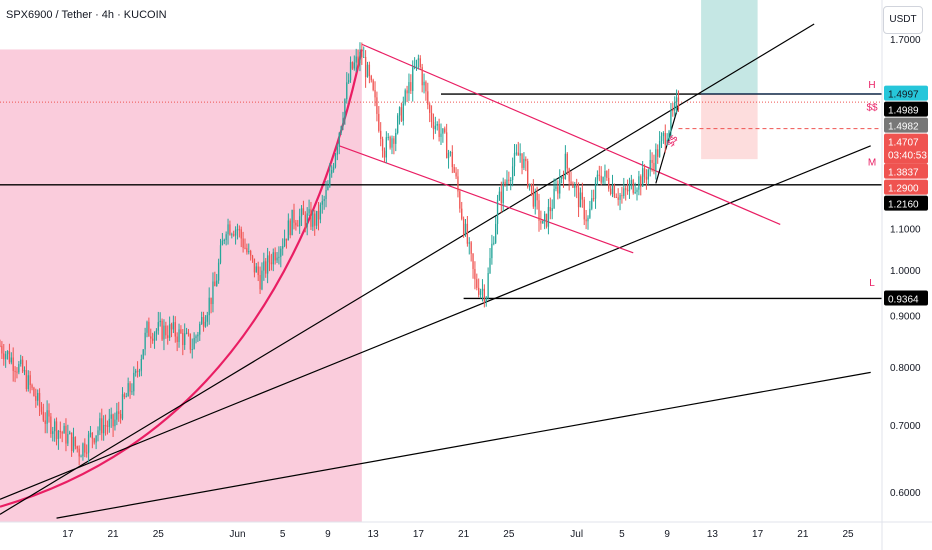  What do you see at coordinates (872, 162) in the screenshot?
I see `annotation-label: M` at bounding box center [872, 162].